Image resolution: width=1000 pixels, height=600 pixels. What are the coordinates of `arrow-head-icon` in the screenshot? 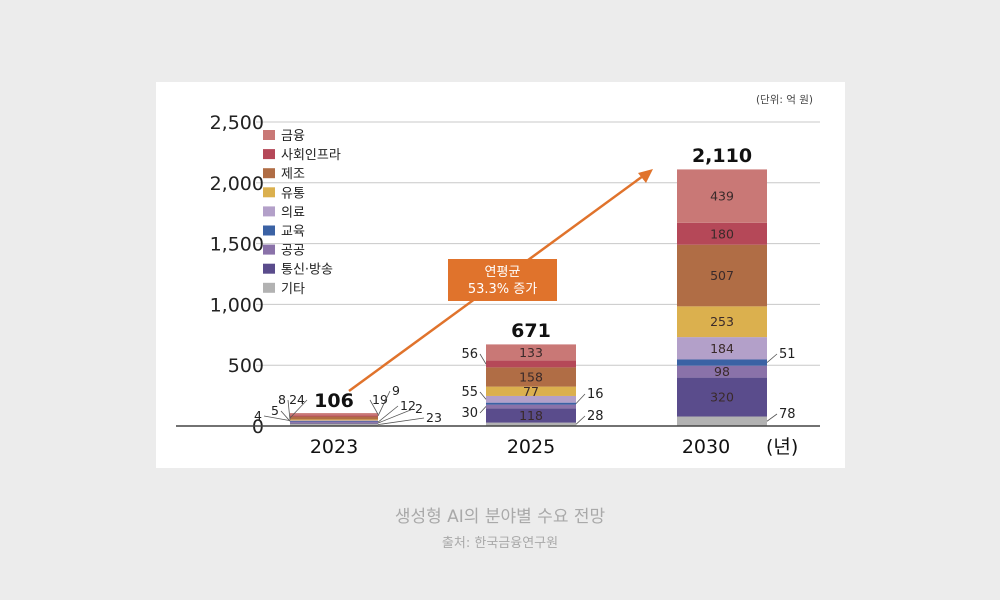 It's located at (645, 176).